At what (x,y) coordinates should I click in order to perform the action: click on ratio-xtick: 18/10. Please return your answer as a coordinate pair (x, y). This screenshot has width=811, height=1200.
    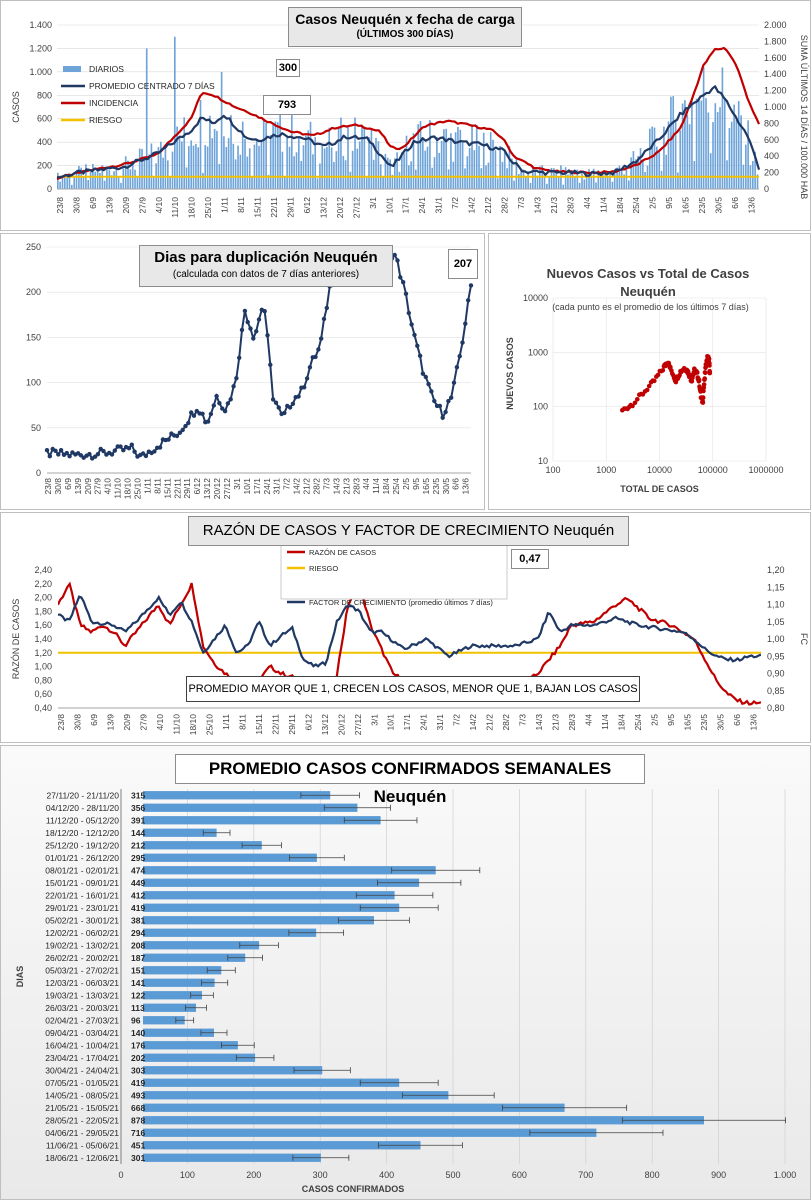
    Looking at the image, I should click on (193, 725).